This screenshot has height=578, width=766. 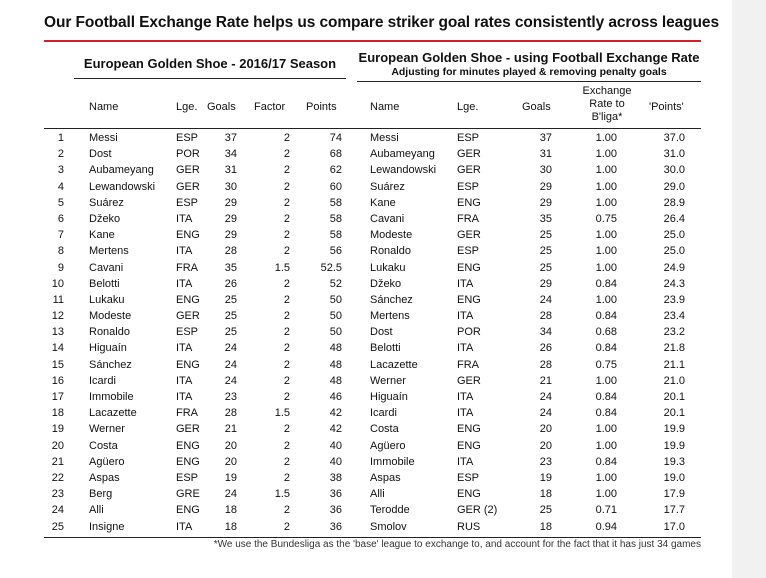 I want to click on right-name-cell: Suárez, so click(x=387, y=186).